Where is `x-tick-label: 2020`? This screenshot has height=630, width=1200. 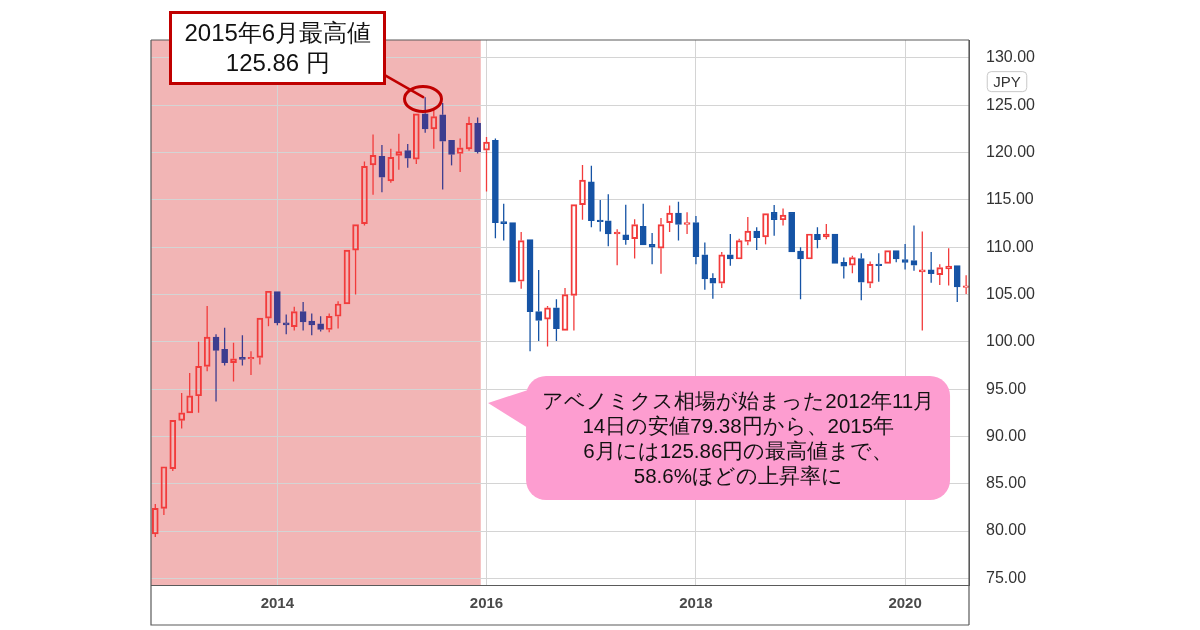 x-tick-label: 2020 is located at coordinates (905, 603).